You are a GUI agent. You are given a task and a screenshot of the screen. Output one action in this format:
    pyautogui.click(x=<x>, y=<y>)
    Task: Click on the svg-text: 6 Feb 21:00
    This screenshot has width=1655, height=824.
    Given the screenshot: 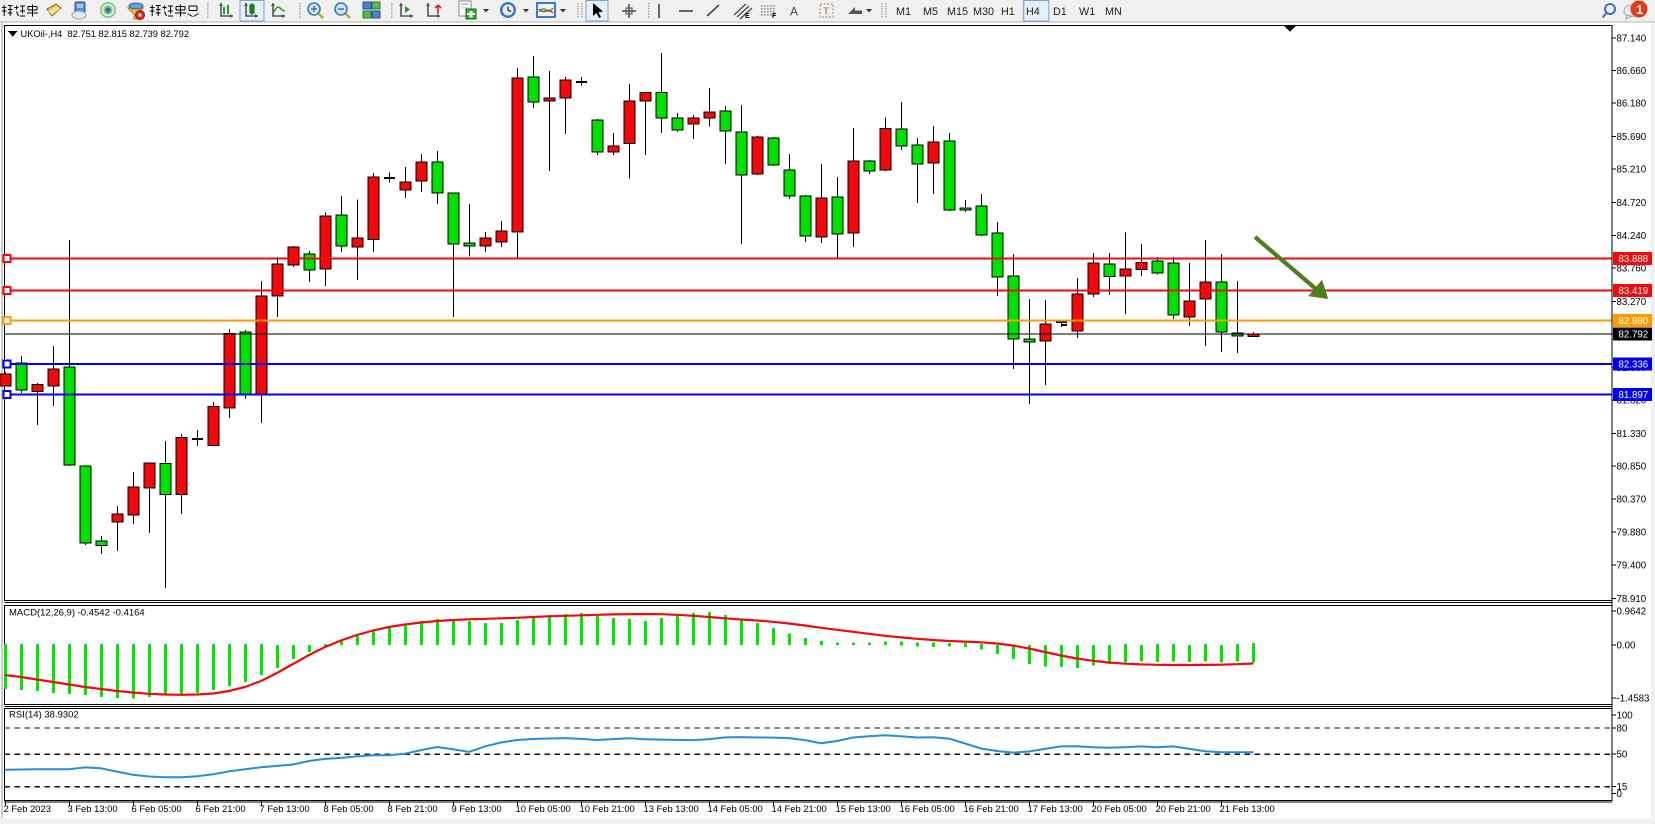 What is the action you would take?
    pyautogui.click(x=221, y=808)
    